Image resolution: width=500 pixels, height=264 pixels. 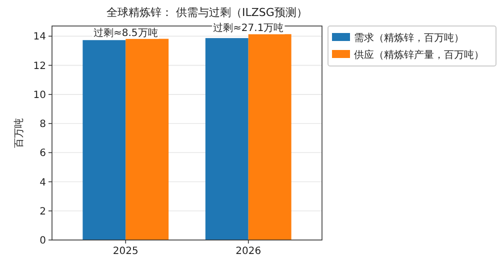 I want to click on y-tick-label: 6, so click(x=43, y=154).